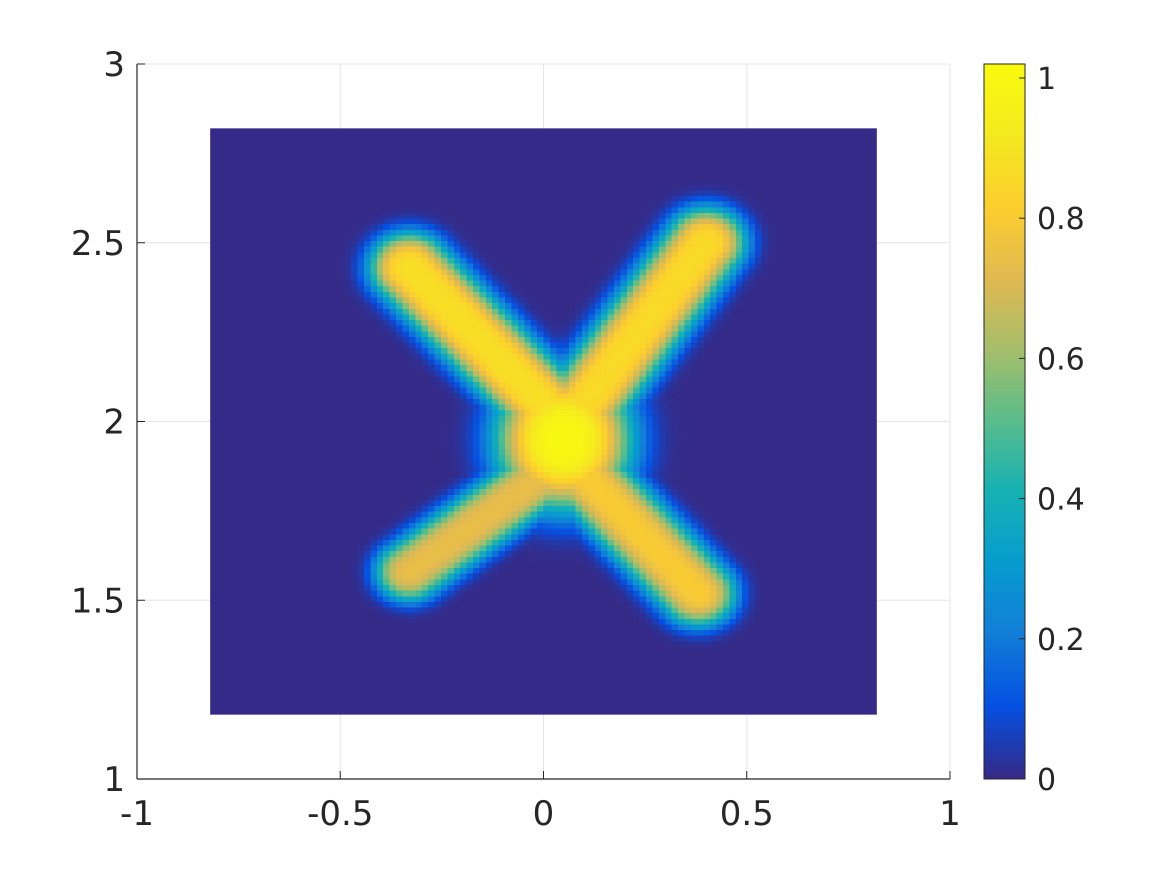  Describe the element at coordinates (950, 814) in the screenshot. I see `x-tick-label: 1` at that location.